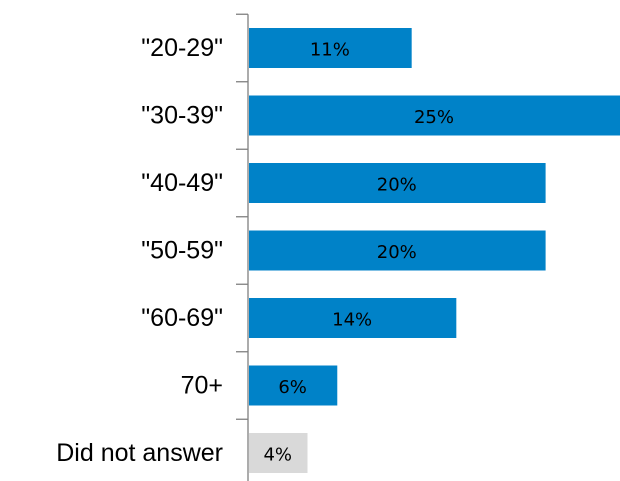 The height and width of the screenshot is (481, 620). I want to click on value-label-0: 11%, so click(330, 50).